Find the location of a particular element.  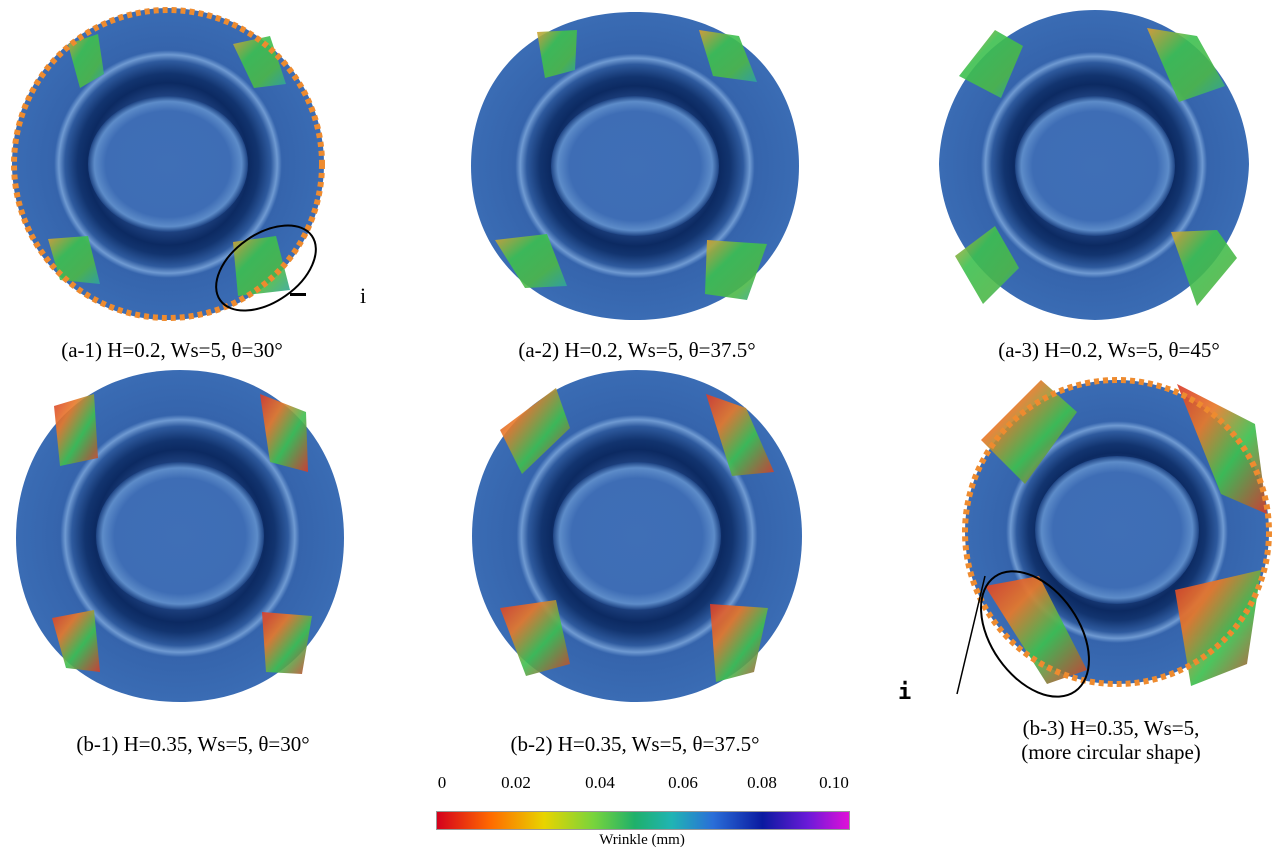

colorbar-tick: 0.10 is located at coordinates (834, 782).